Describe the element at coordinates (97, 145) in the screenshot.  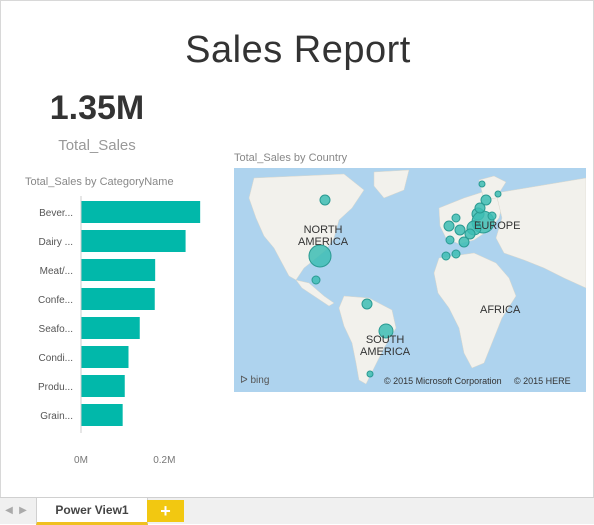
I see `card-label: Total_Sales` at that location.